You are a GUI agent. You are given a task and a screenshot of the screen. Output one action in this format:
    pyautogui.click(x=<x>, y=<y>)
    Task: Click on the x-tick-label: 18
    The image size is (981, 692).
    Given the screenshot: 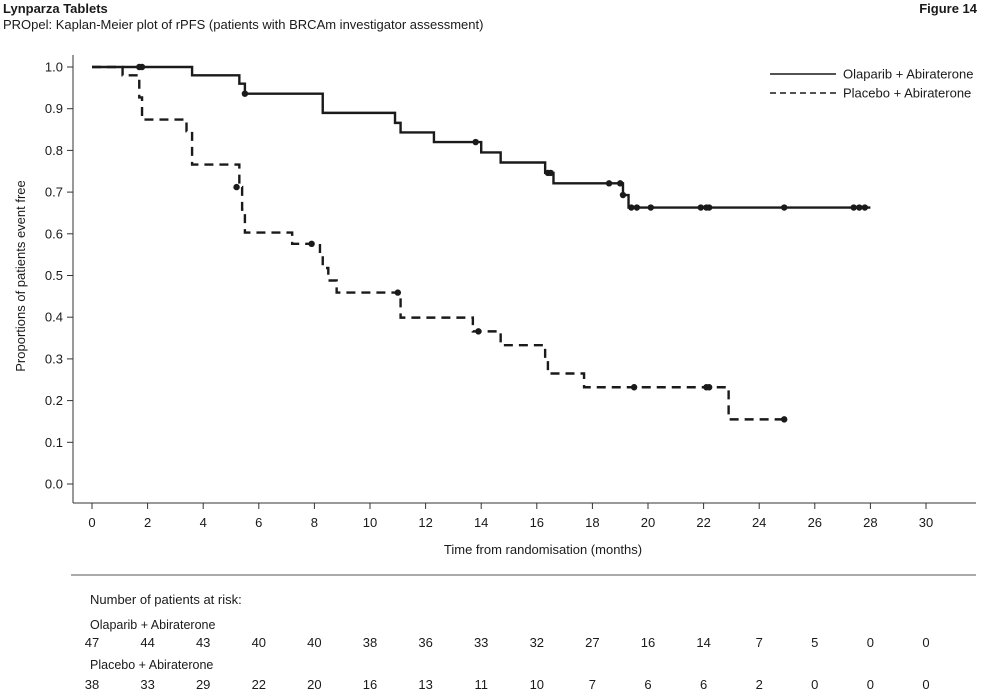 What is the action you would take?
    pyautogui.click(x=592, y=522)
    